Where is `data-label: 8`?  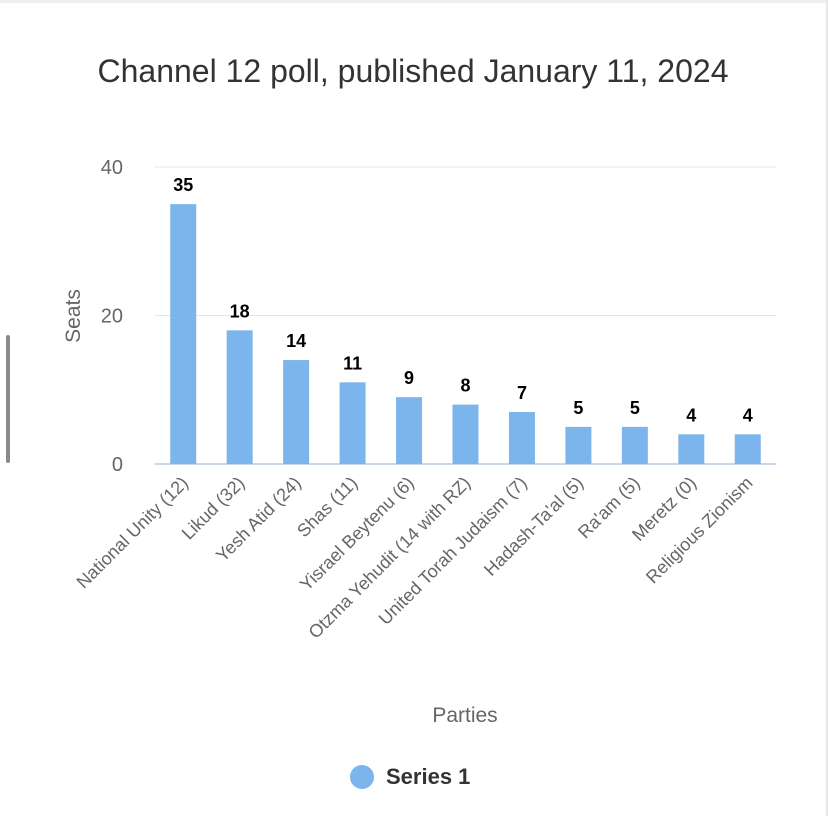
data-label: 8 is located at coordinates (465, 386).